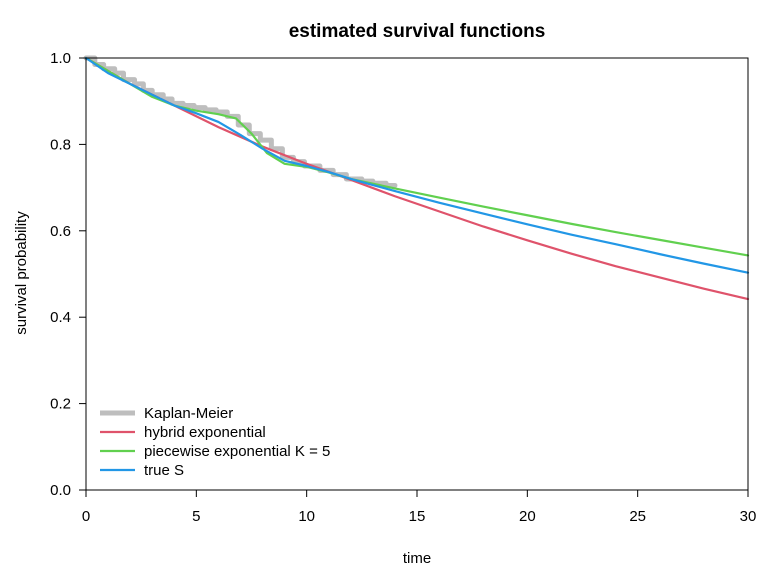 The height and width of the screenshot is (576, 768). I want to click on x-axis-label: time, so click(417, 558).